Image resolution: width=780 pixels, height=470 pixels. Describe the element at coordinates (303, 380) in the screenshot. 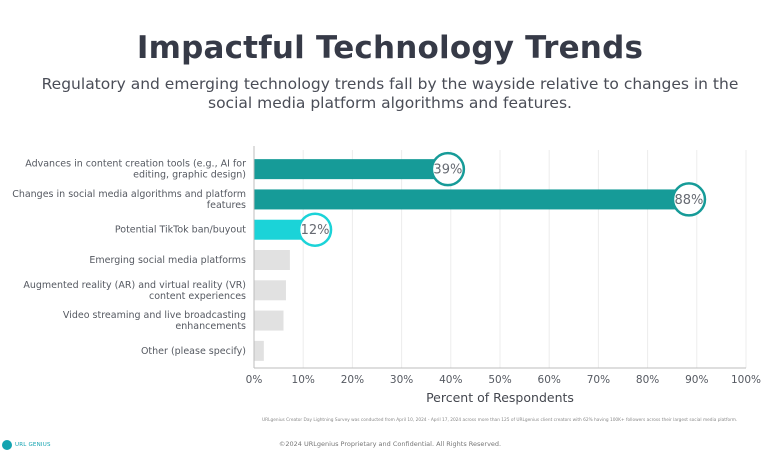

I see `x-tick-label: 10%` at that location.